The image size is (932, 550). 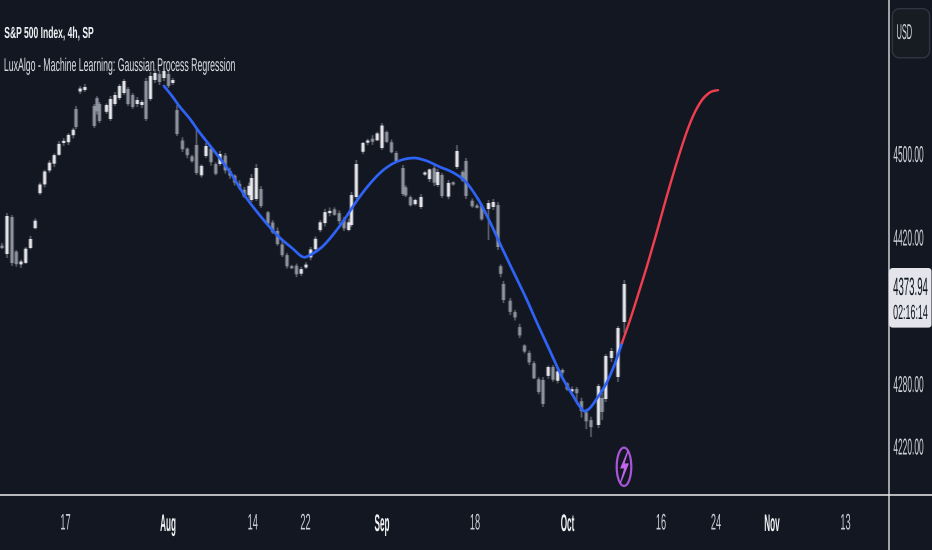 I want to click on svg-text: Aug, so click(x=168, y=523).